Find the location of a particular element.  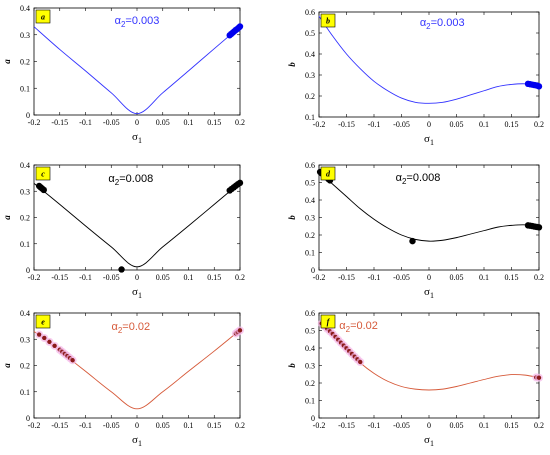

panel-tag: b is located at coordinates (328, 21).